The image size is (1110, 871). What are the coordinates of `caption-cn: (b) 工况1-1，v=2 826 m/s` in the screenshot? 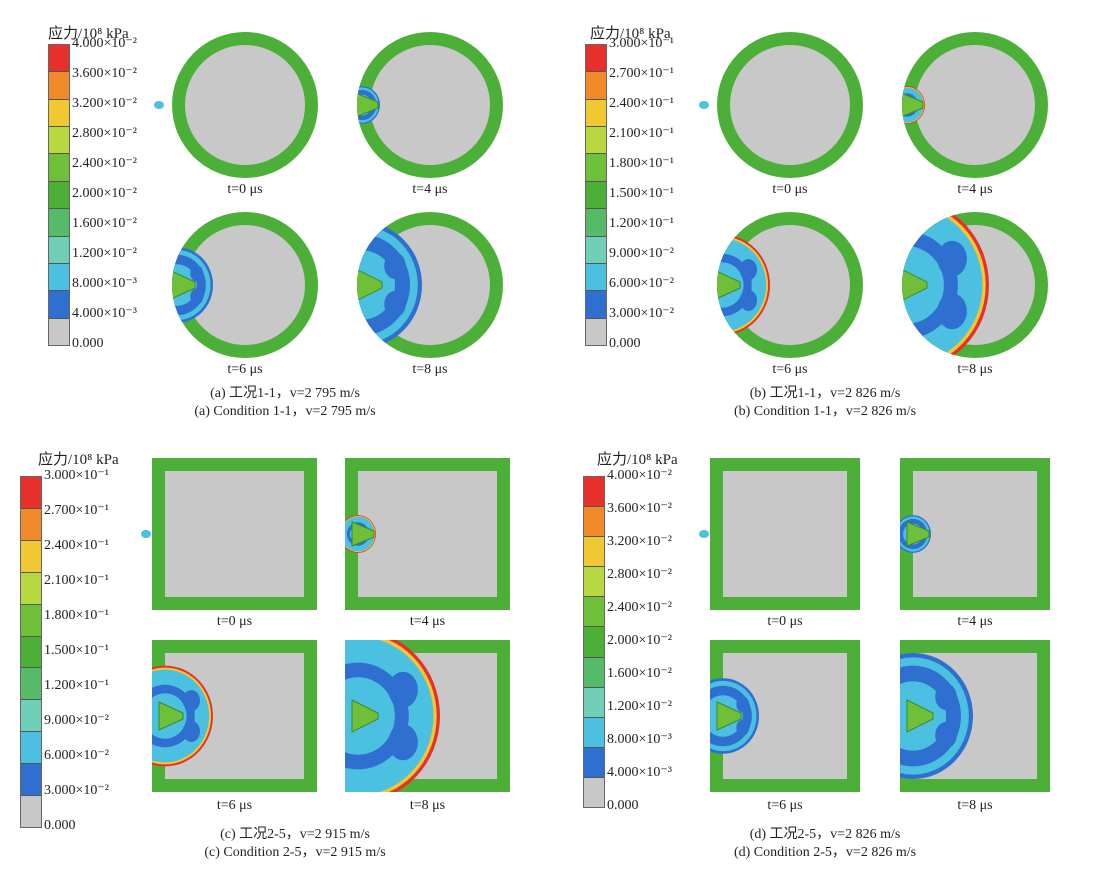 It's located at (825, 393).